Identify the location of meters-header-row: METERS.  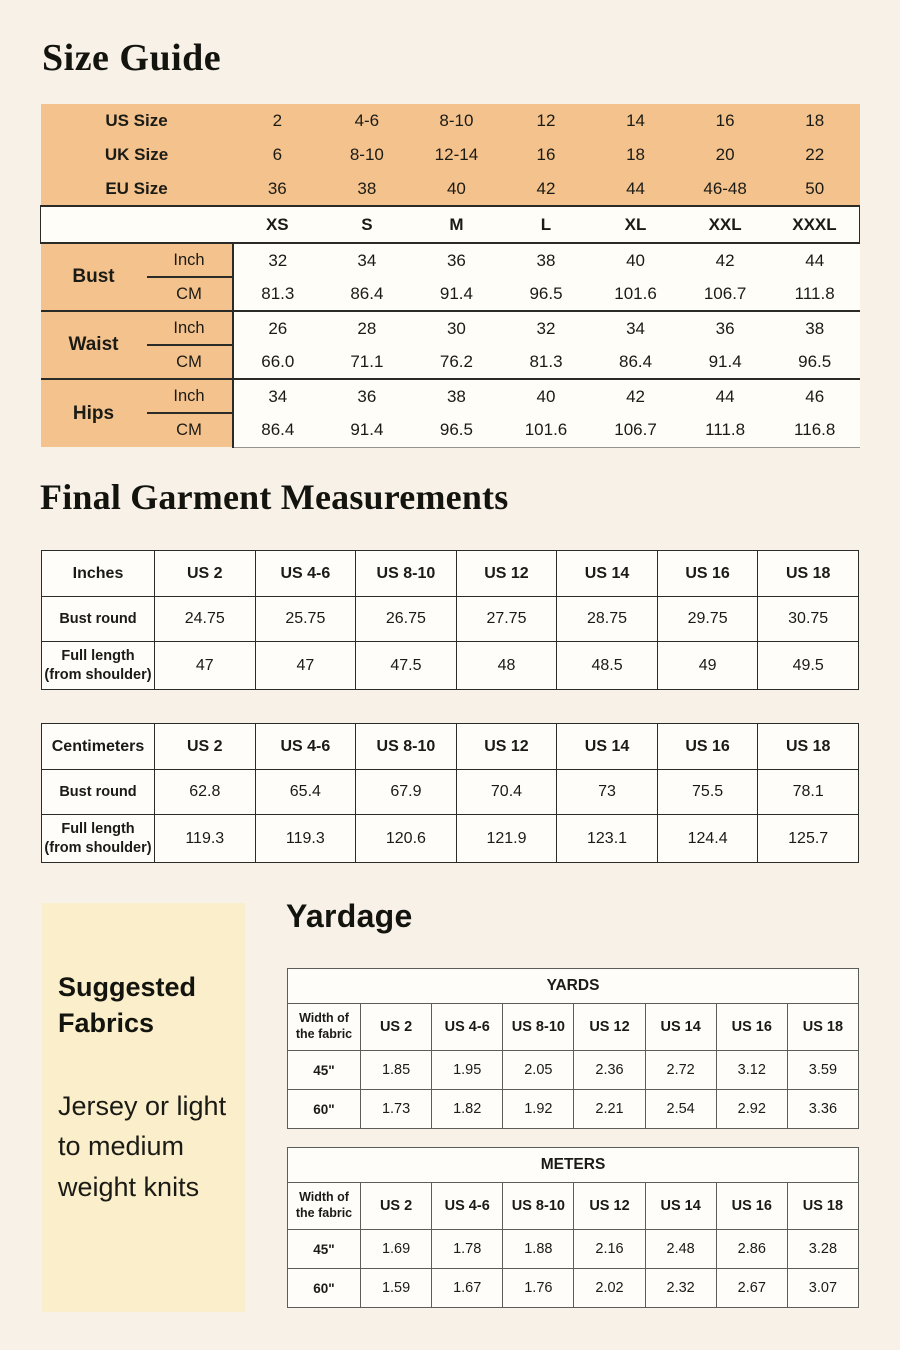
(573, 1165).